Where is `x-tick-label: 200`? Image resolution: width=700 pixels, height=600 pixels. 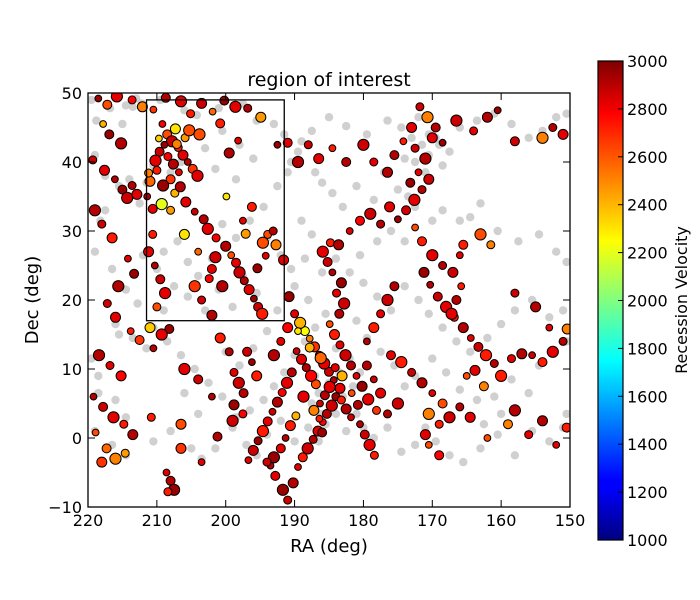 x-tick-label: 200 is located at coordinates (225, 520).